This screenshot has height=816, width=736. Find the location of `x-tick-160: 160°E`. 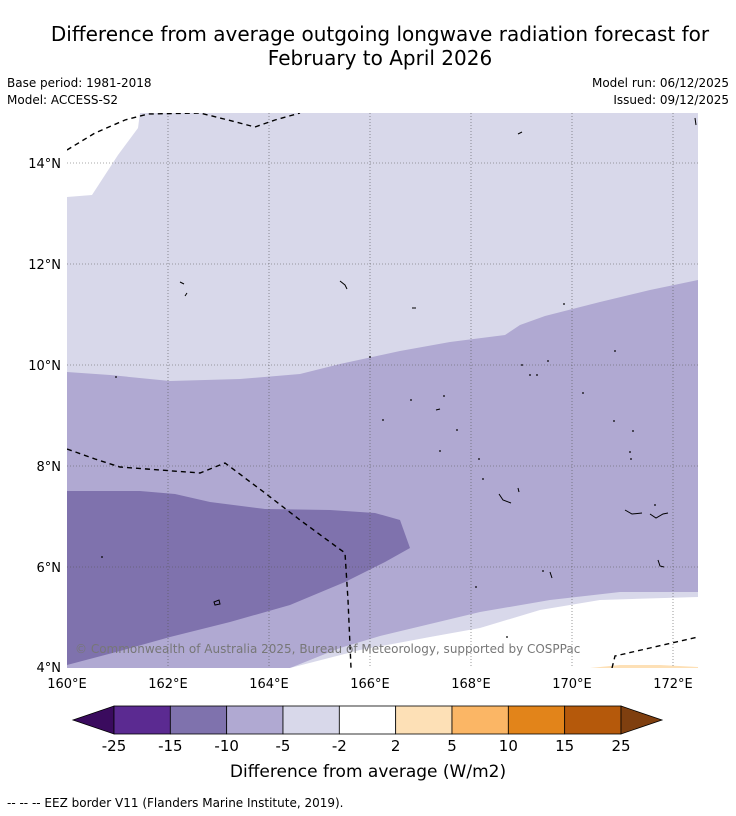

x-tick-160: 160°E is located at coordinates (67, 684).